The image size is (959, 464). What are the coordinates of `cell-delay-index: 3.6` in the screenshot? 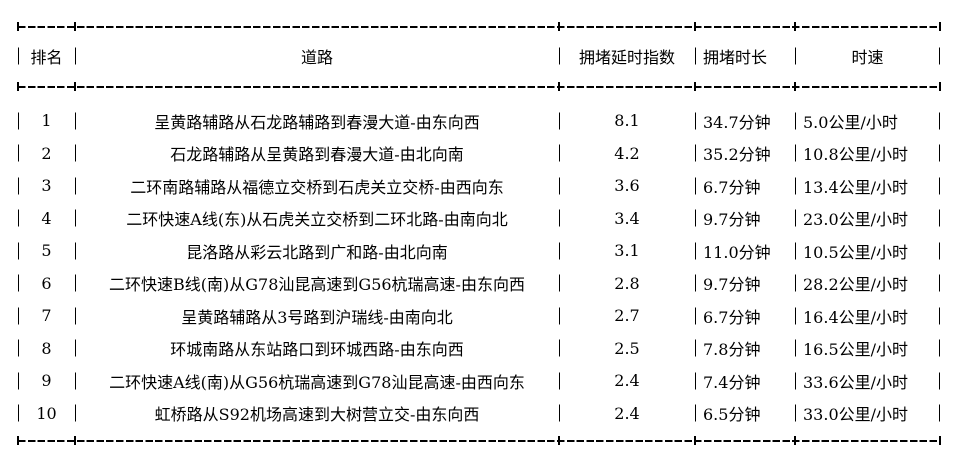 It's located at (627, 185).